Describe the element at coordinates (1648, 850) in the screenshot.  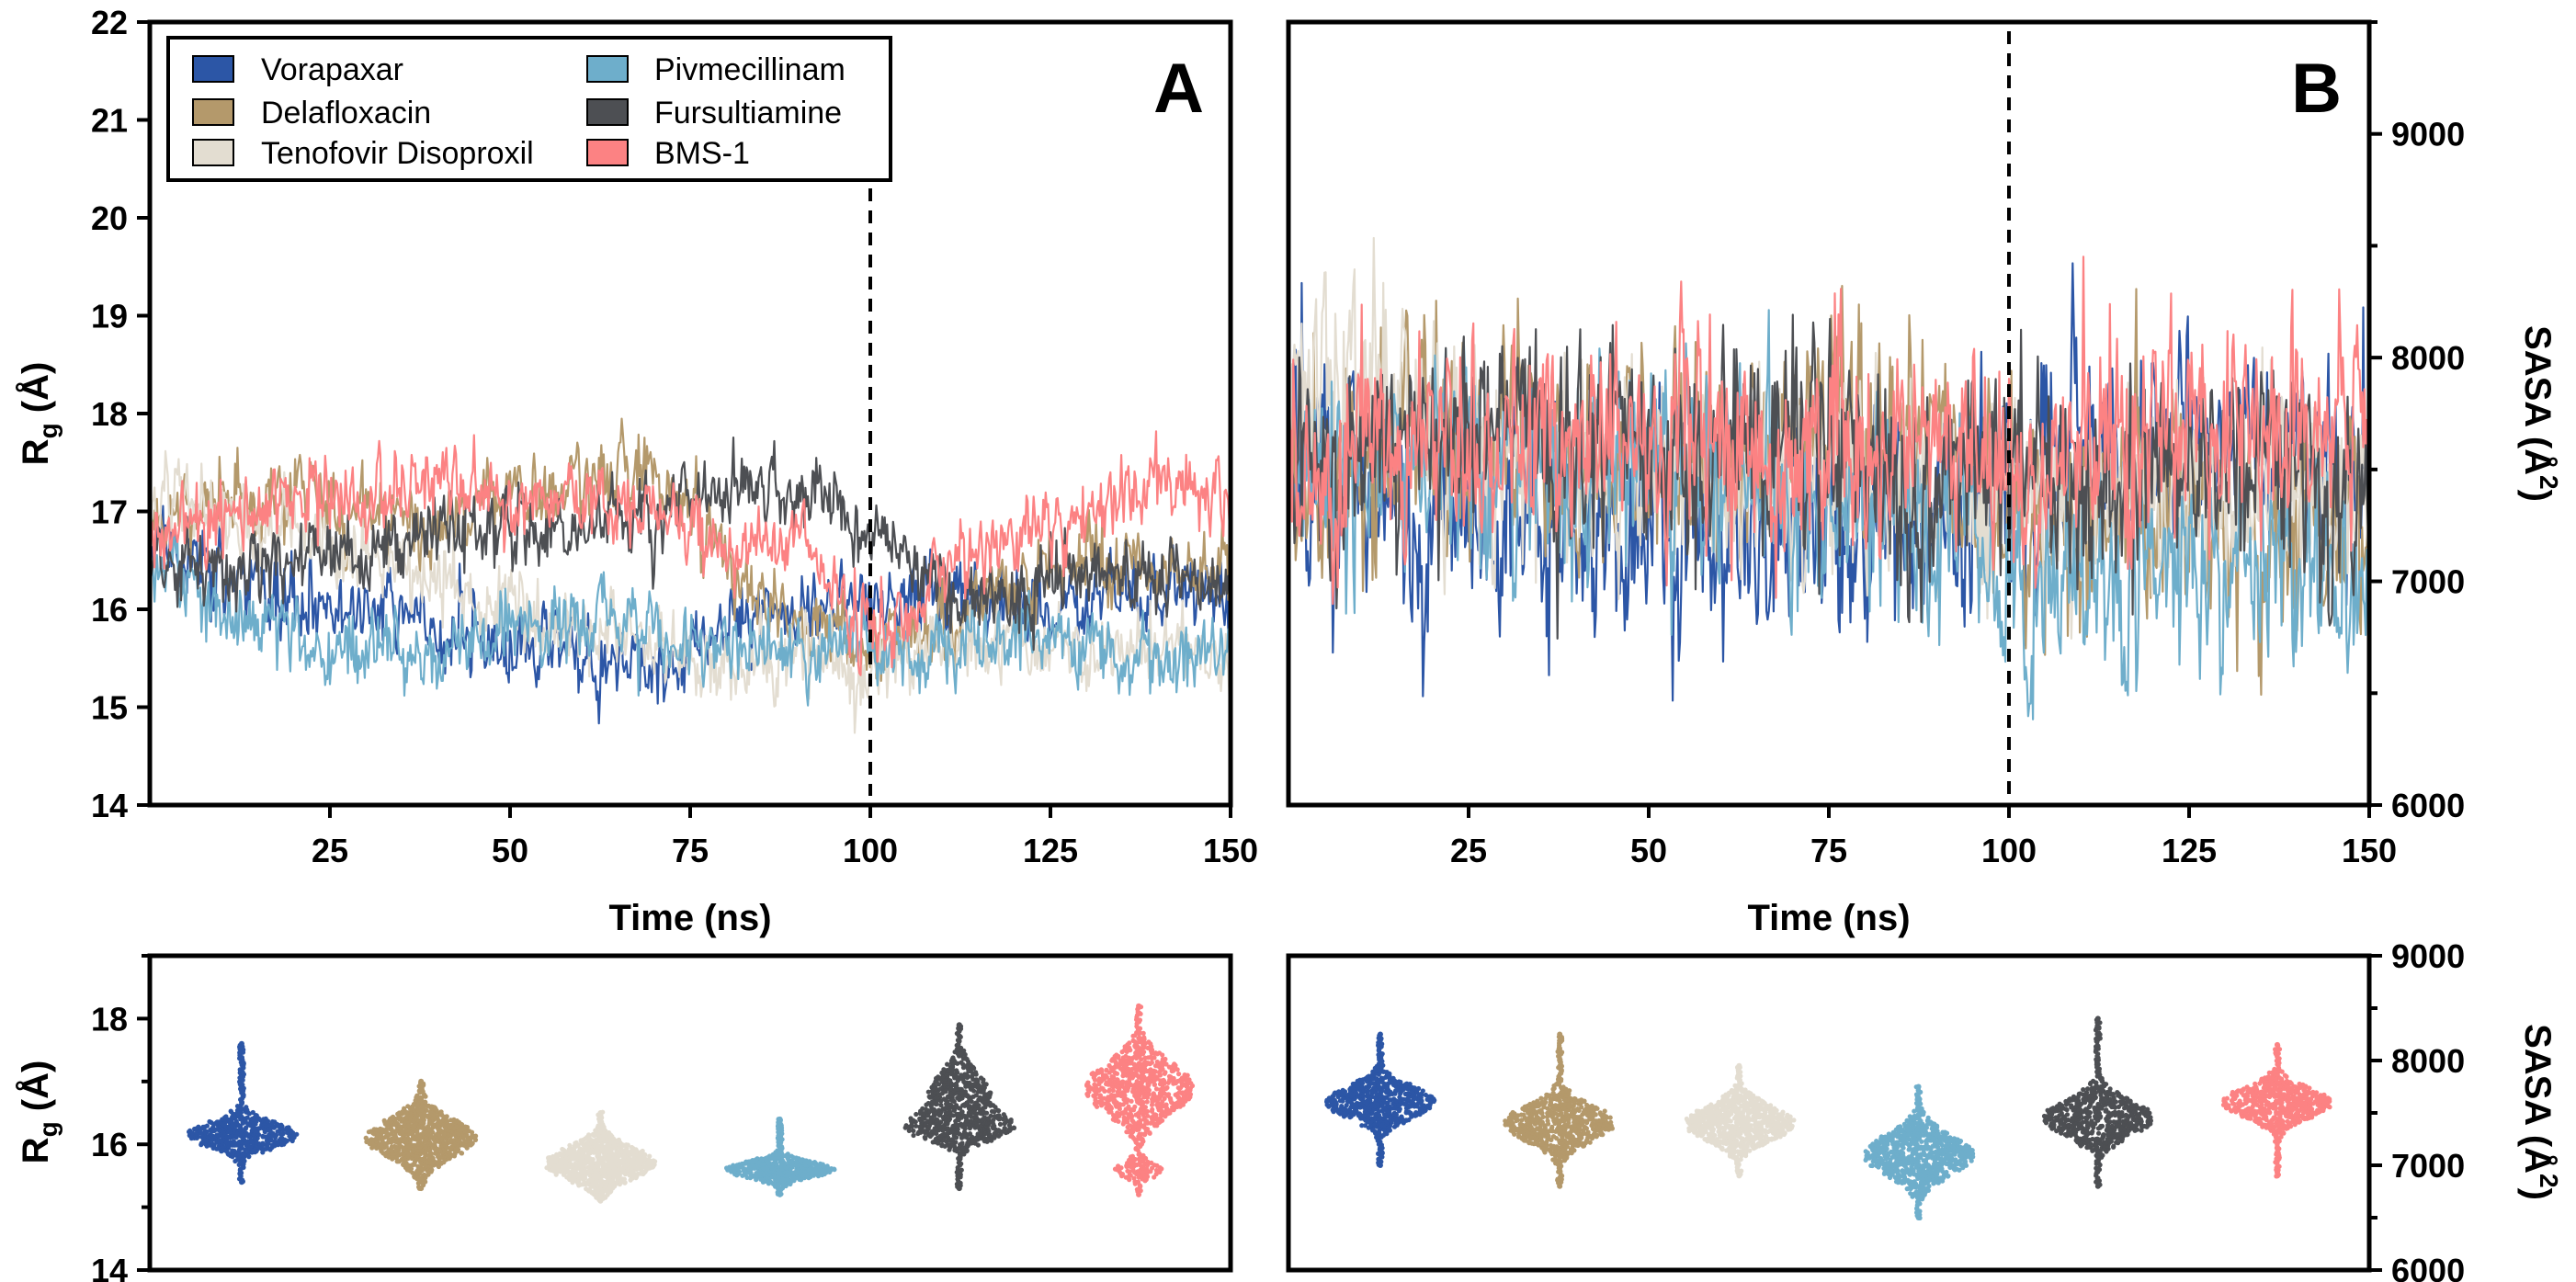
I see `panel-b-x-tick-label: 50` at that location.